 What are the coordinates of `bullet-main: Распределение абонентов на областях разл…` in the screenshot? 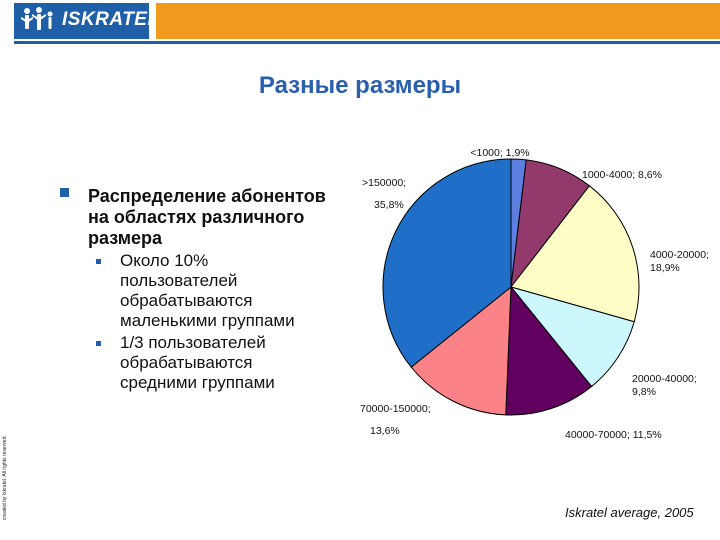 It's located at (195, 217).